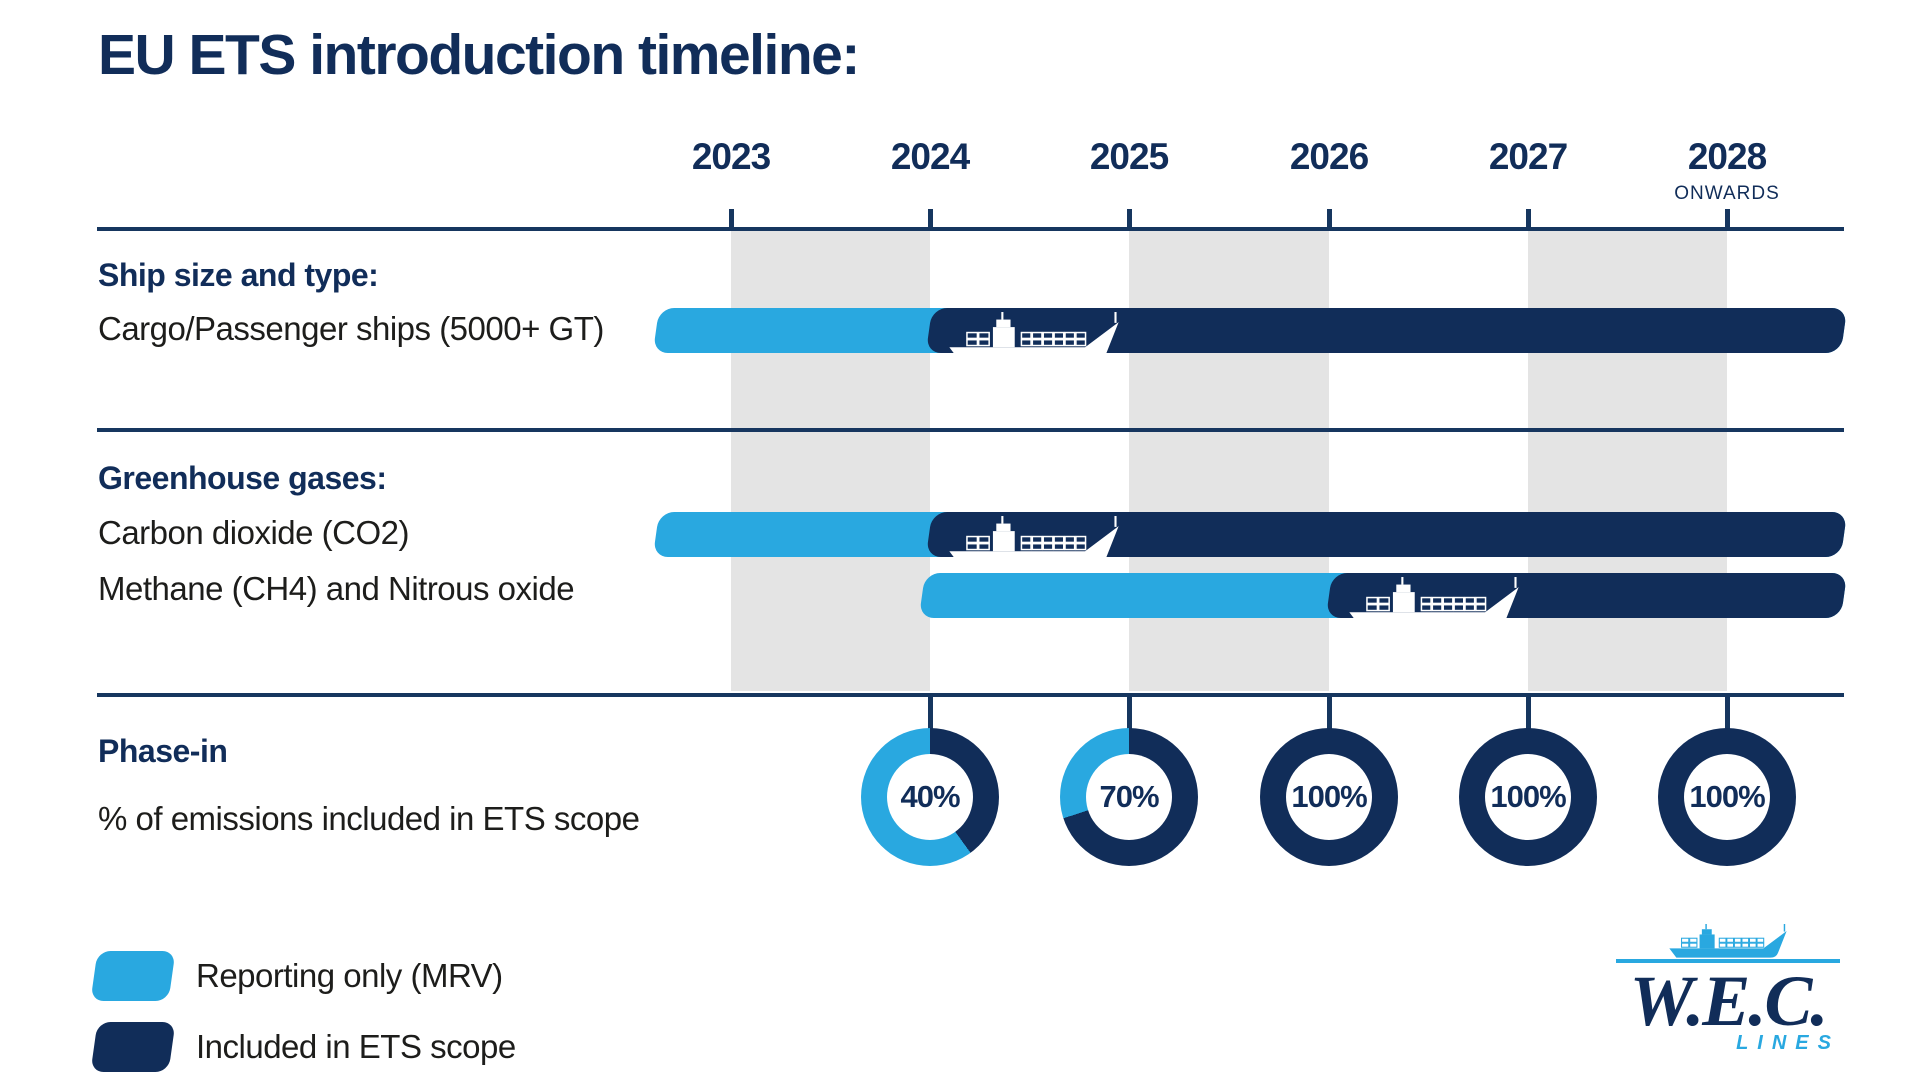  Describe the element at coordinates (1729, 1001) in the screenshot. I see `logo-wec-text: W.E.C.` at that location.